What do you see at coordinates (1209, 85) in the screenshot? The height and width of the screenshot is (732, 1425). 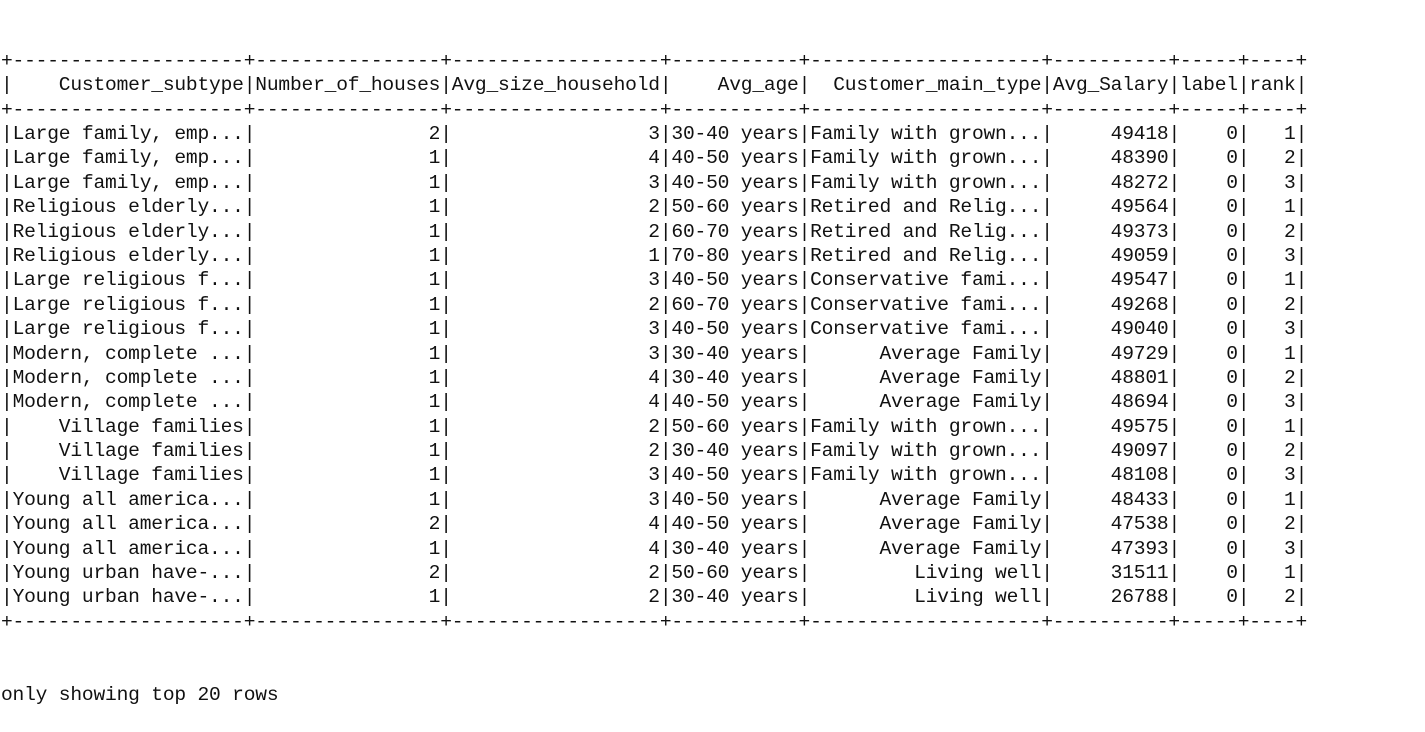 I see `column-header: label` at bounding box center [1209, 85].